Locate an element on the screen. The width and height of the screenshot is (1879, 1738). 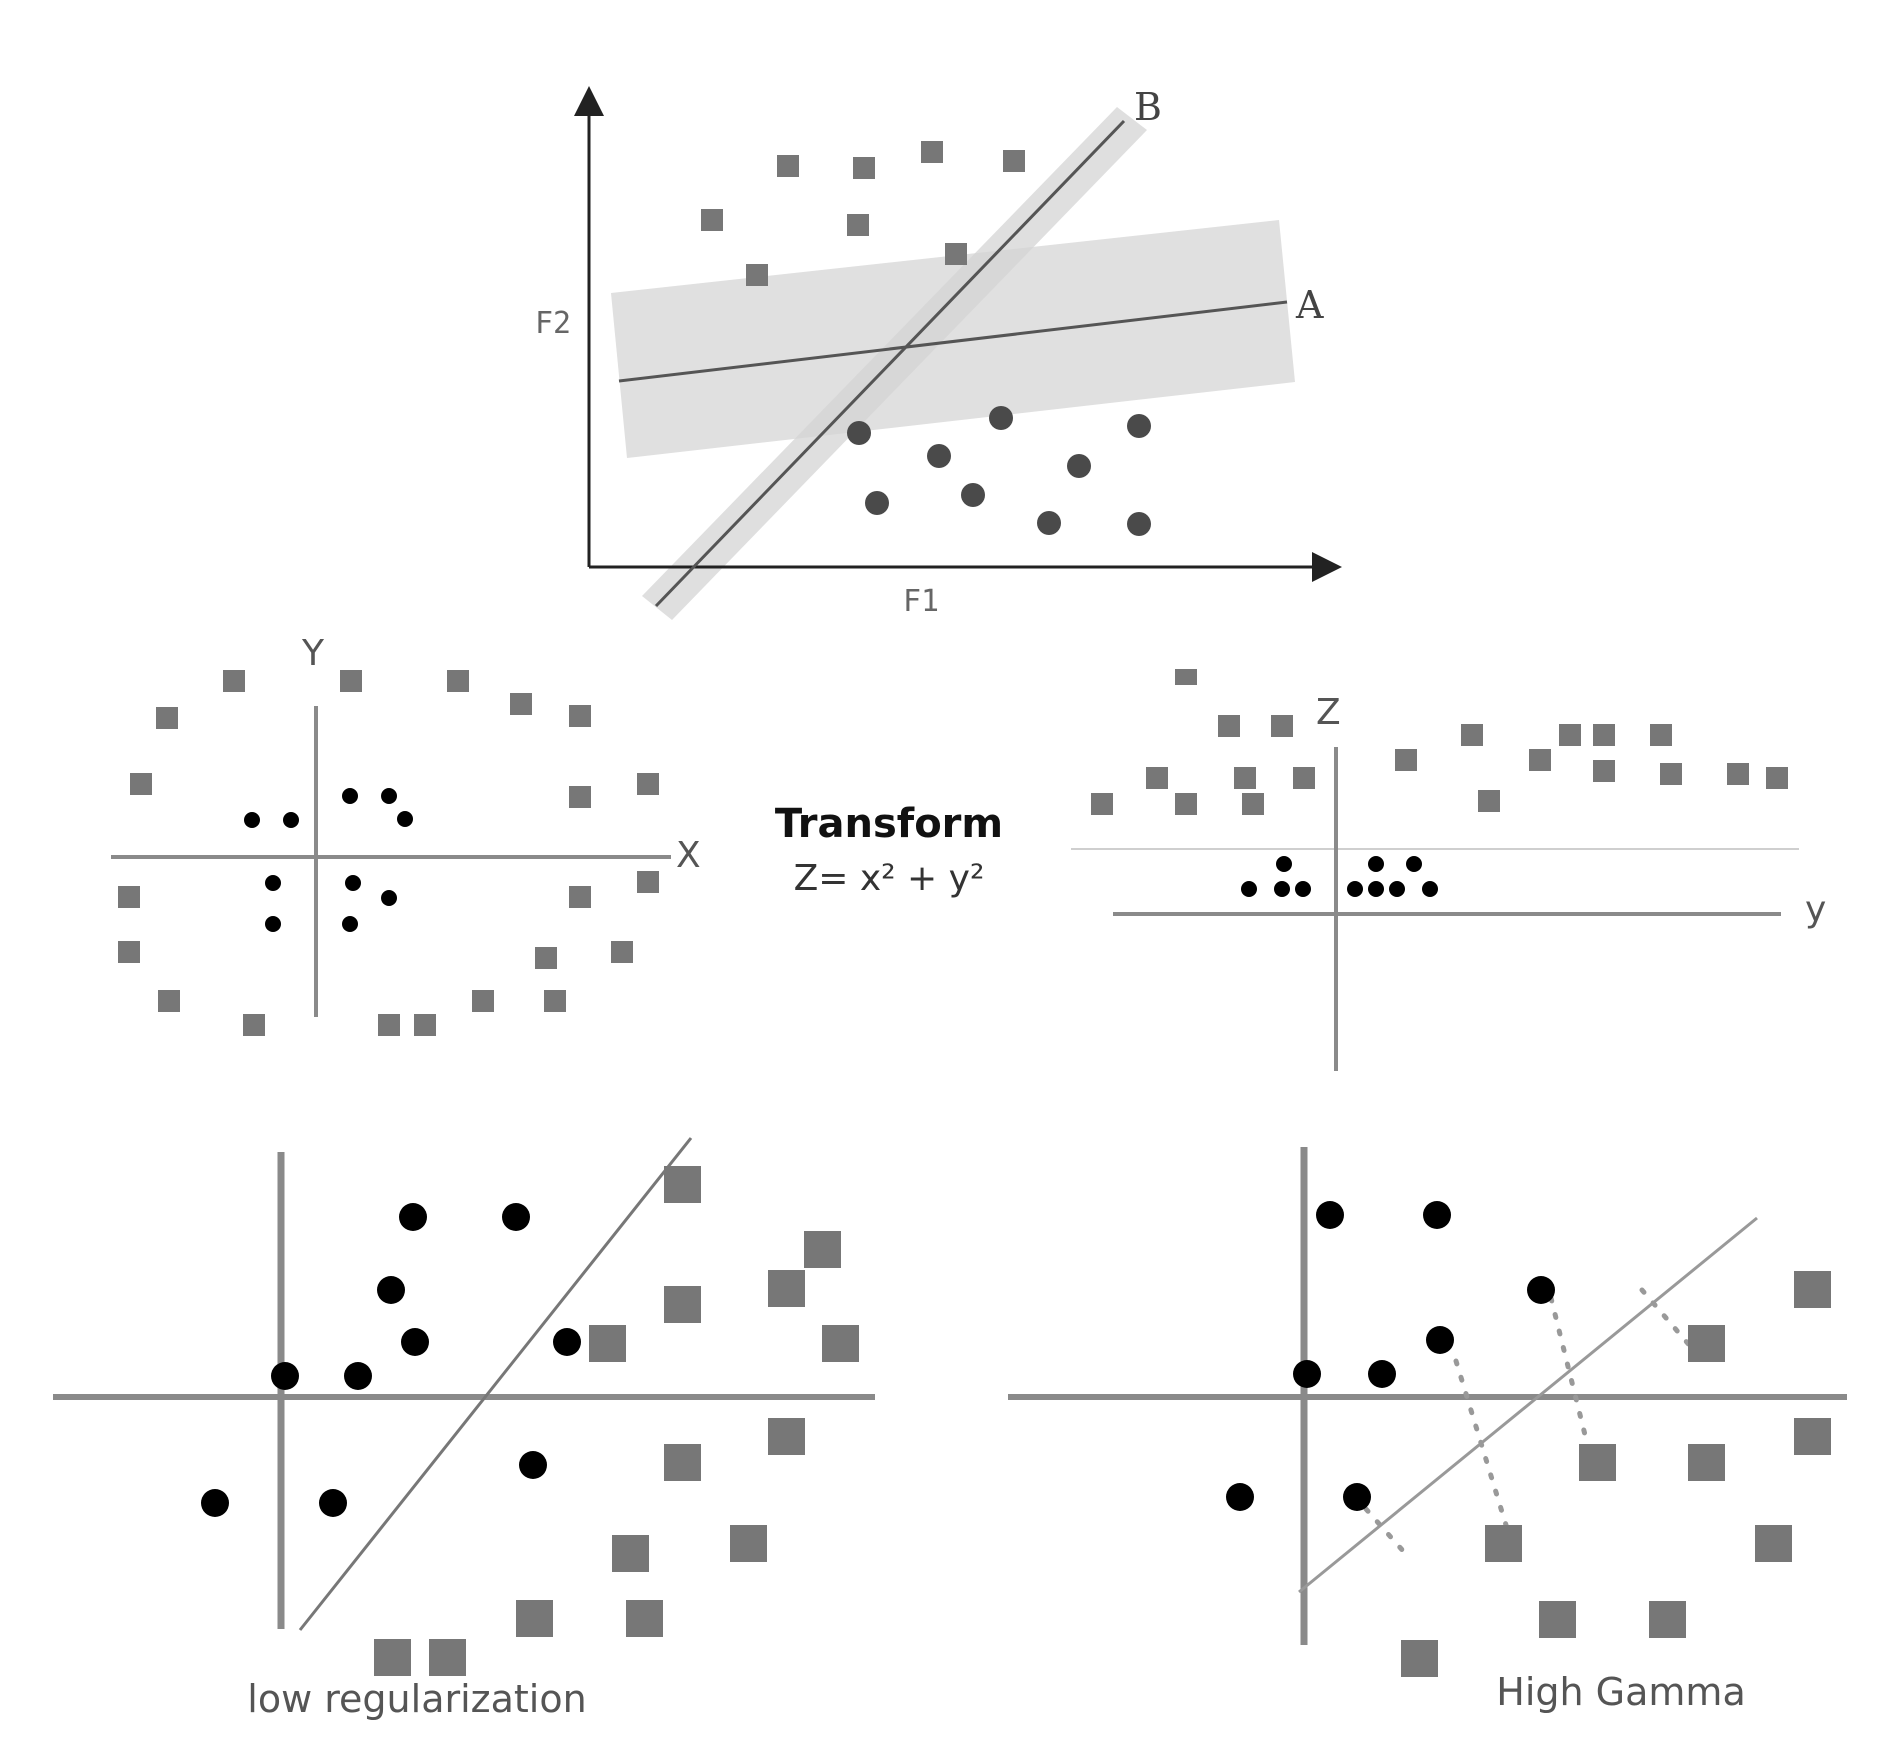
decision-boundary is located at coordinates (1528, 1405).